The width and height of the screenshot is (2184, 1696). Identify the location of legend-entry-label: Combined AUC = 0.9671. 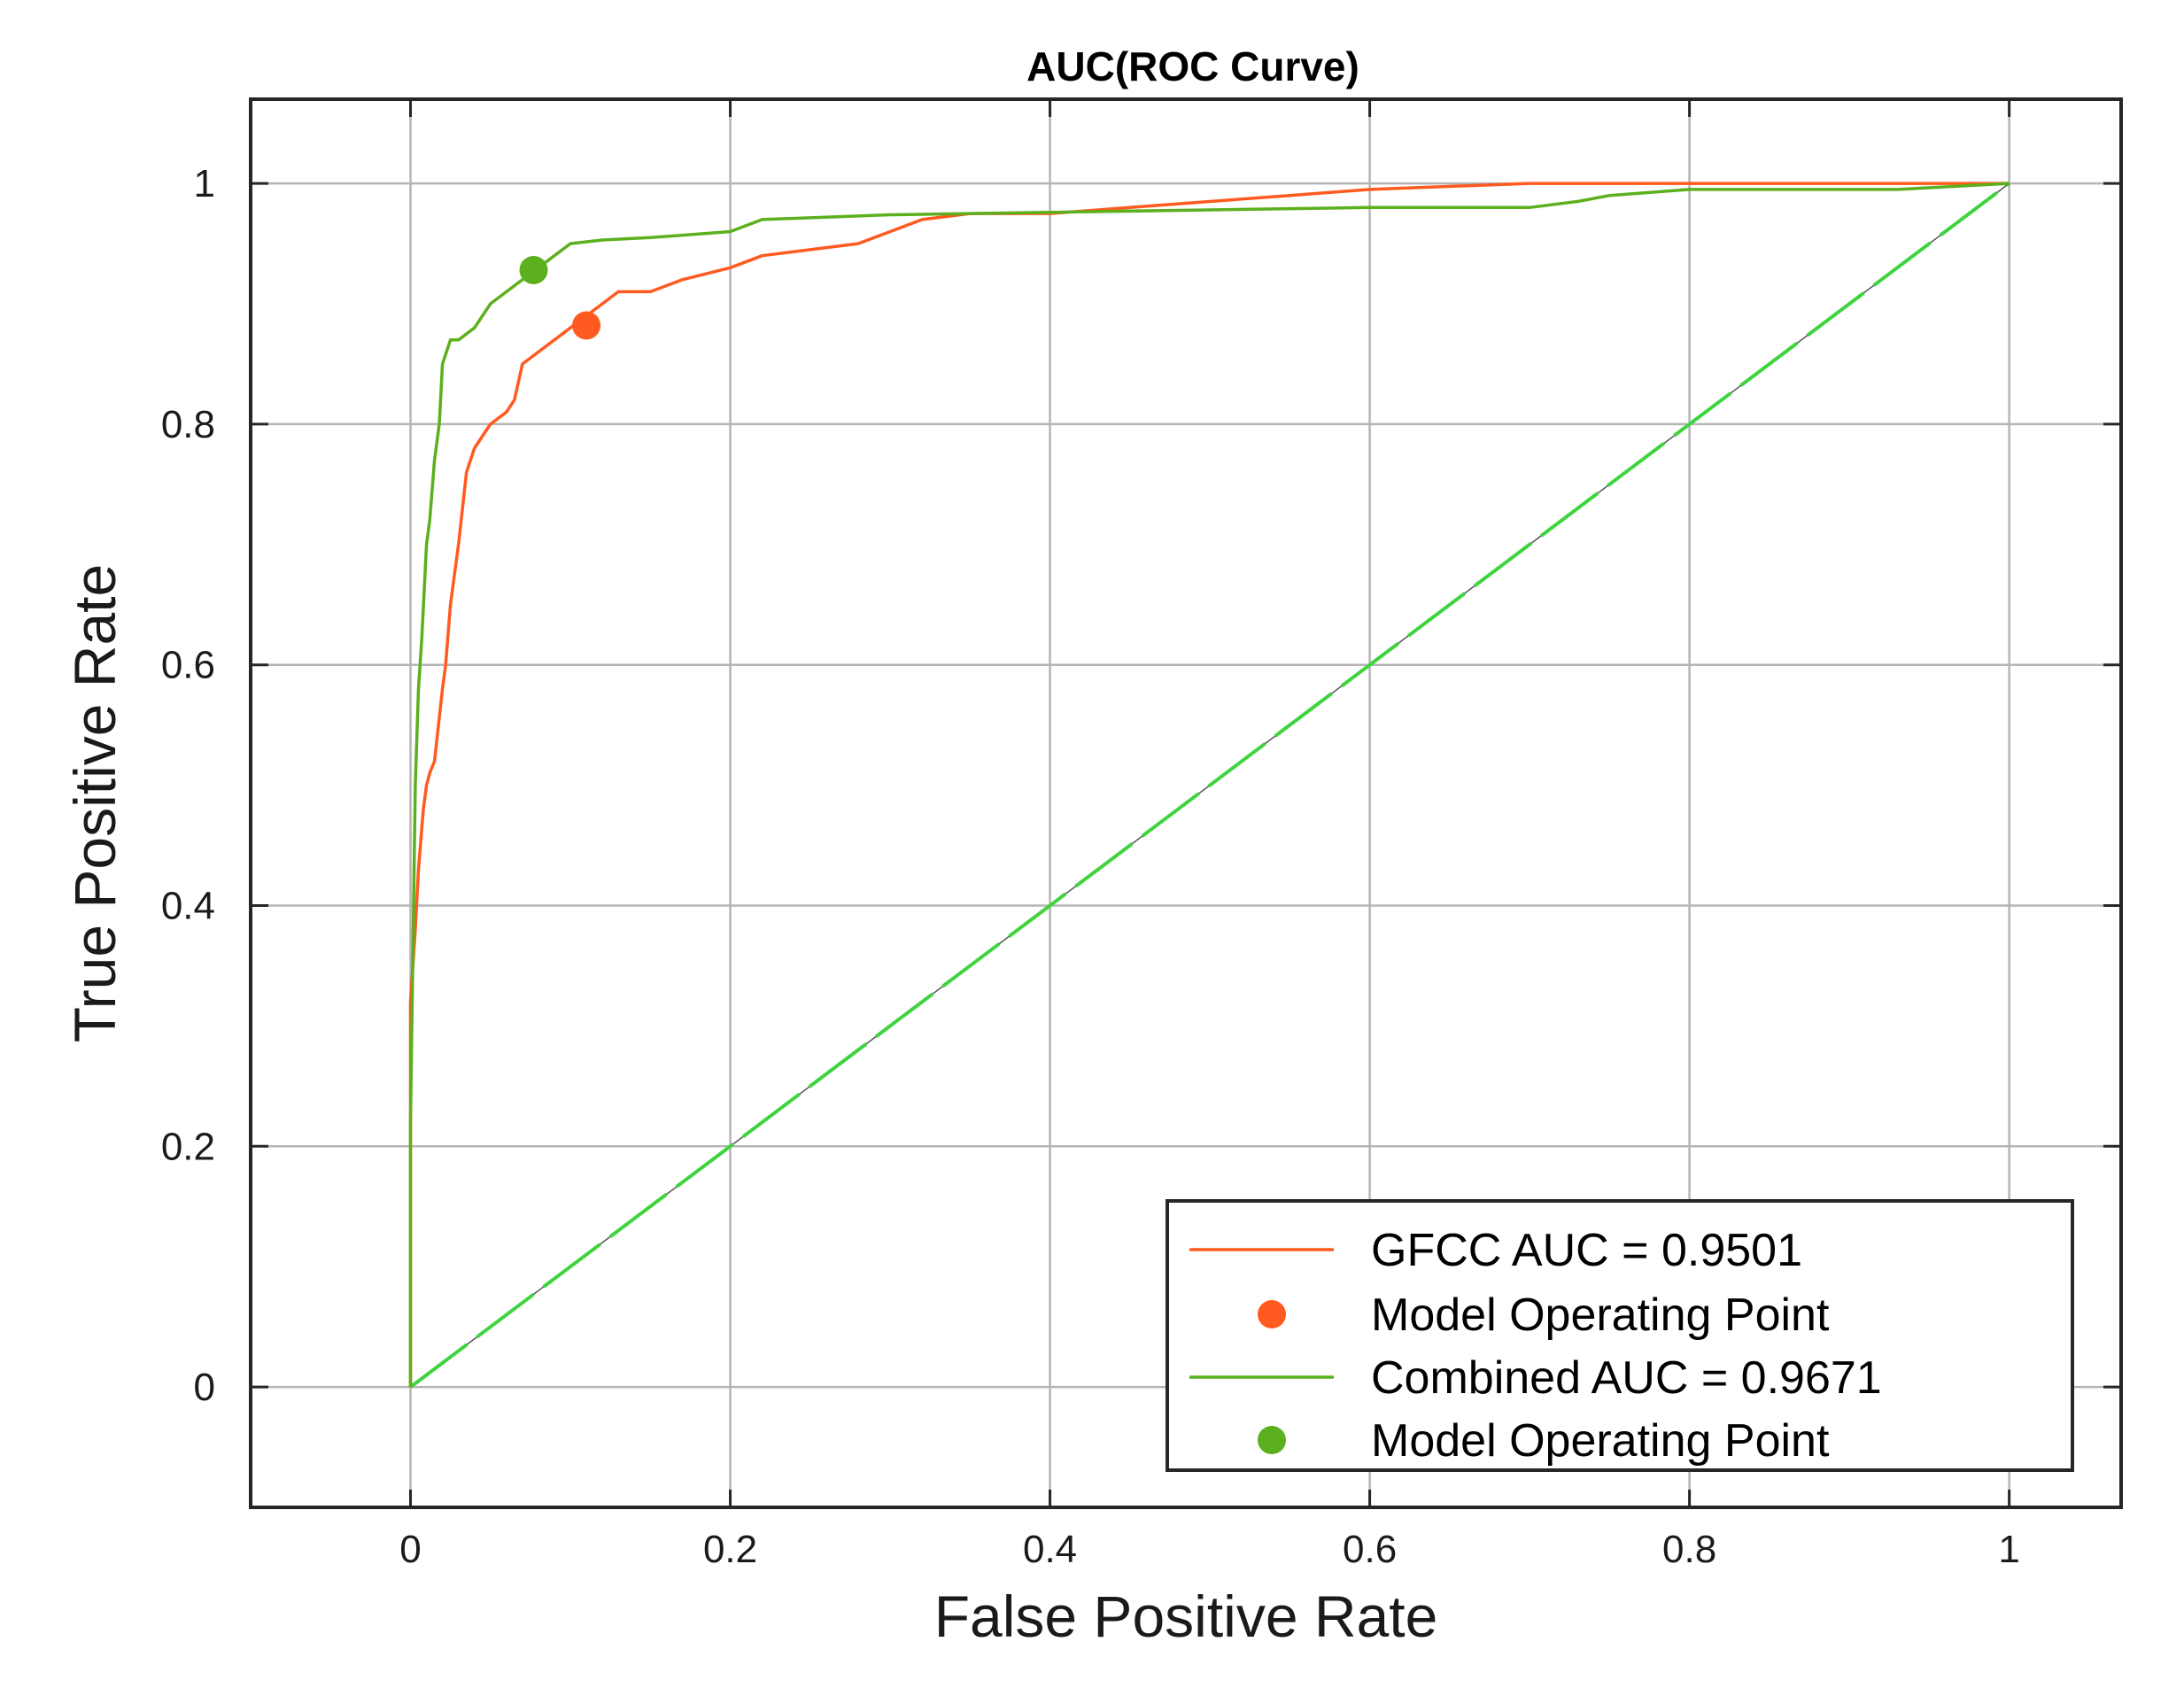
(1626, 1378).